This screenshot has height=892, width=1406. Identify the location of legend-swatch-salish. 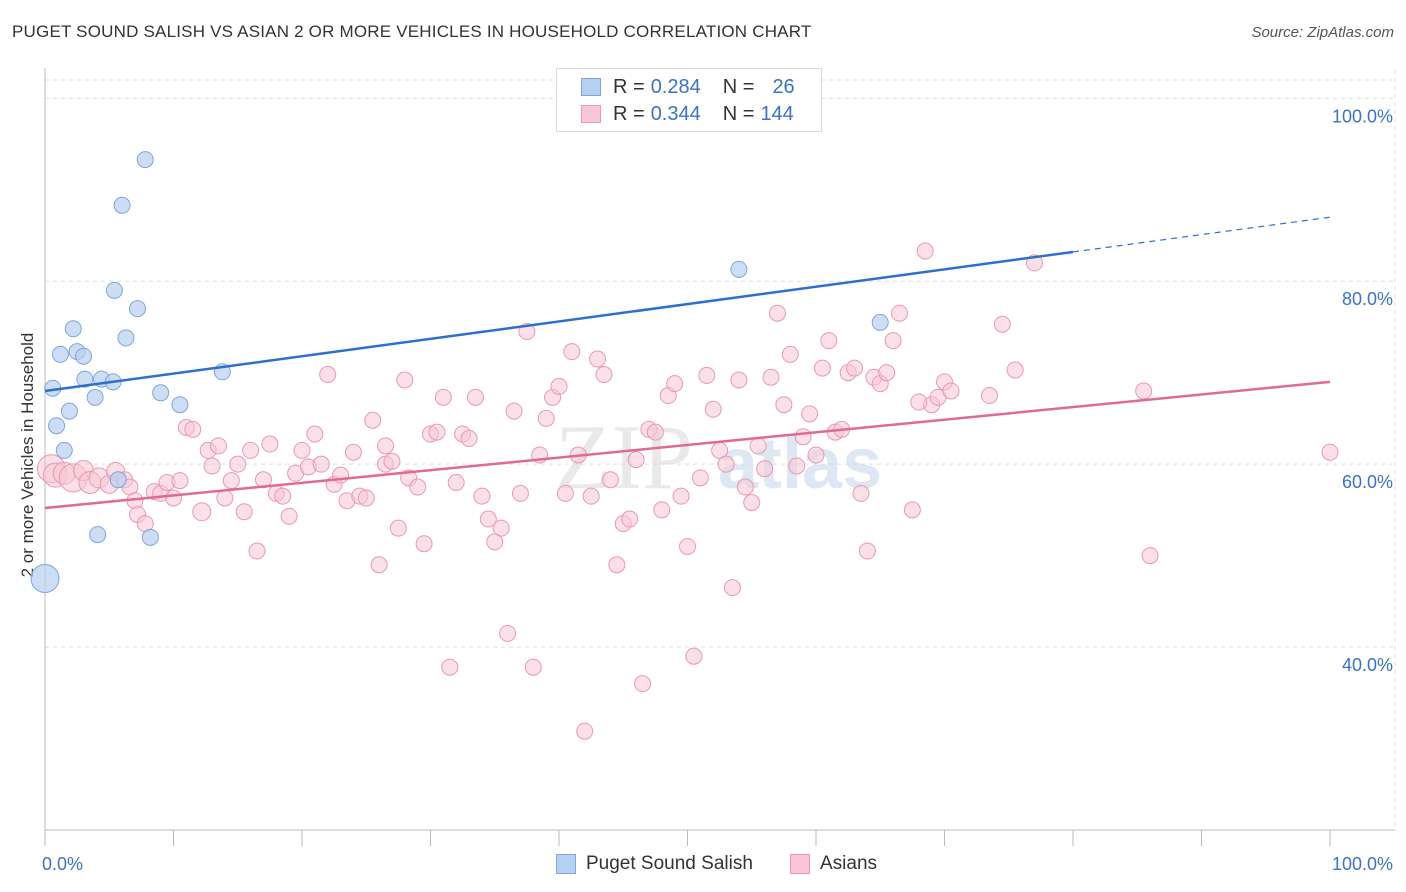
(591, 87).